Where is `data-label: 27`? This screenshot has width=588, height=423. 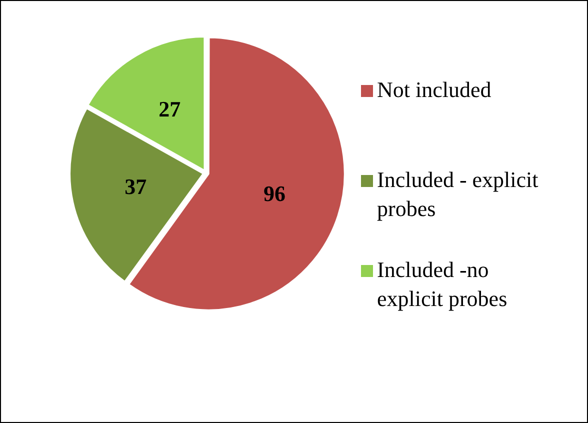 data-label: 27 is located at coordinates (169, 109).